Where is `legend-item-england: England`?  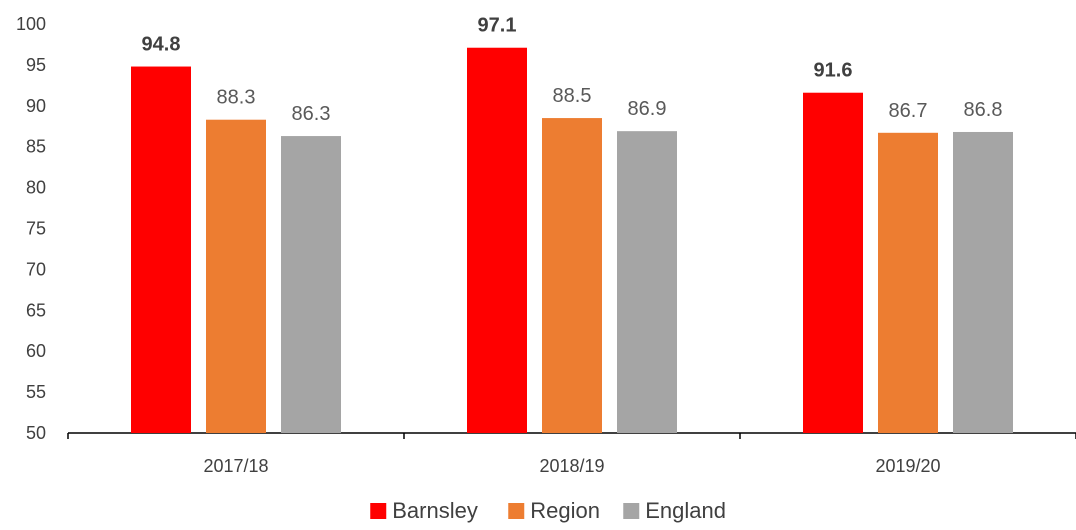 legend-item-england: England is located at coordinates (674, 510).